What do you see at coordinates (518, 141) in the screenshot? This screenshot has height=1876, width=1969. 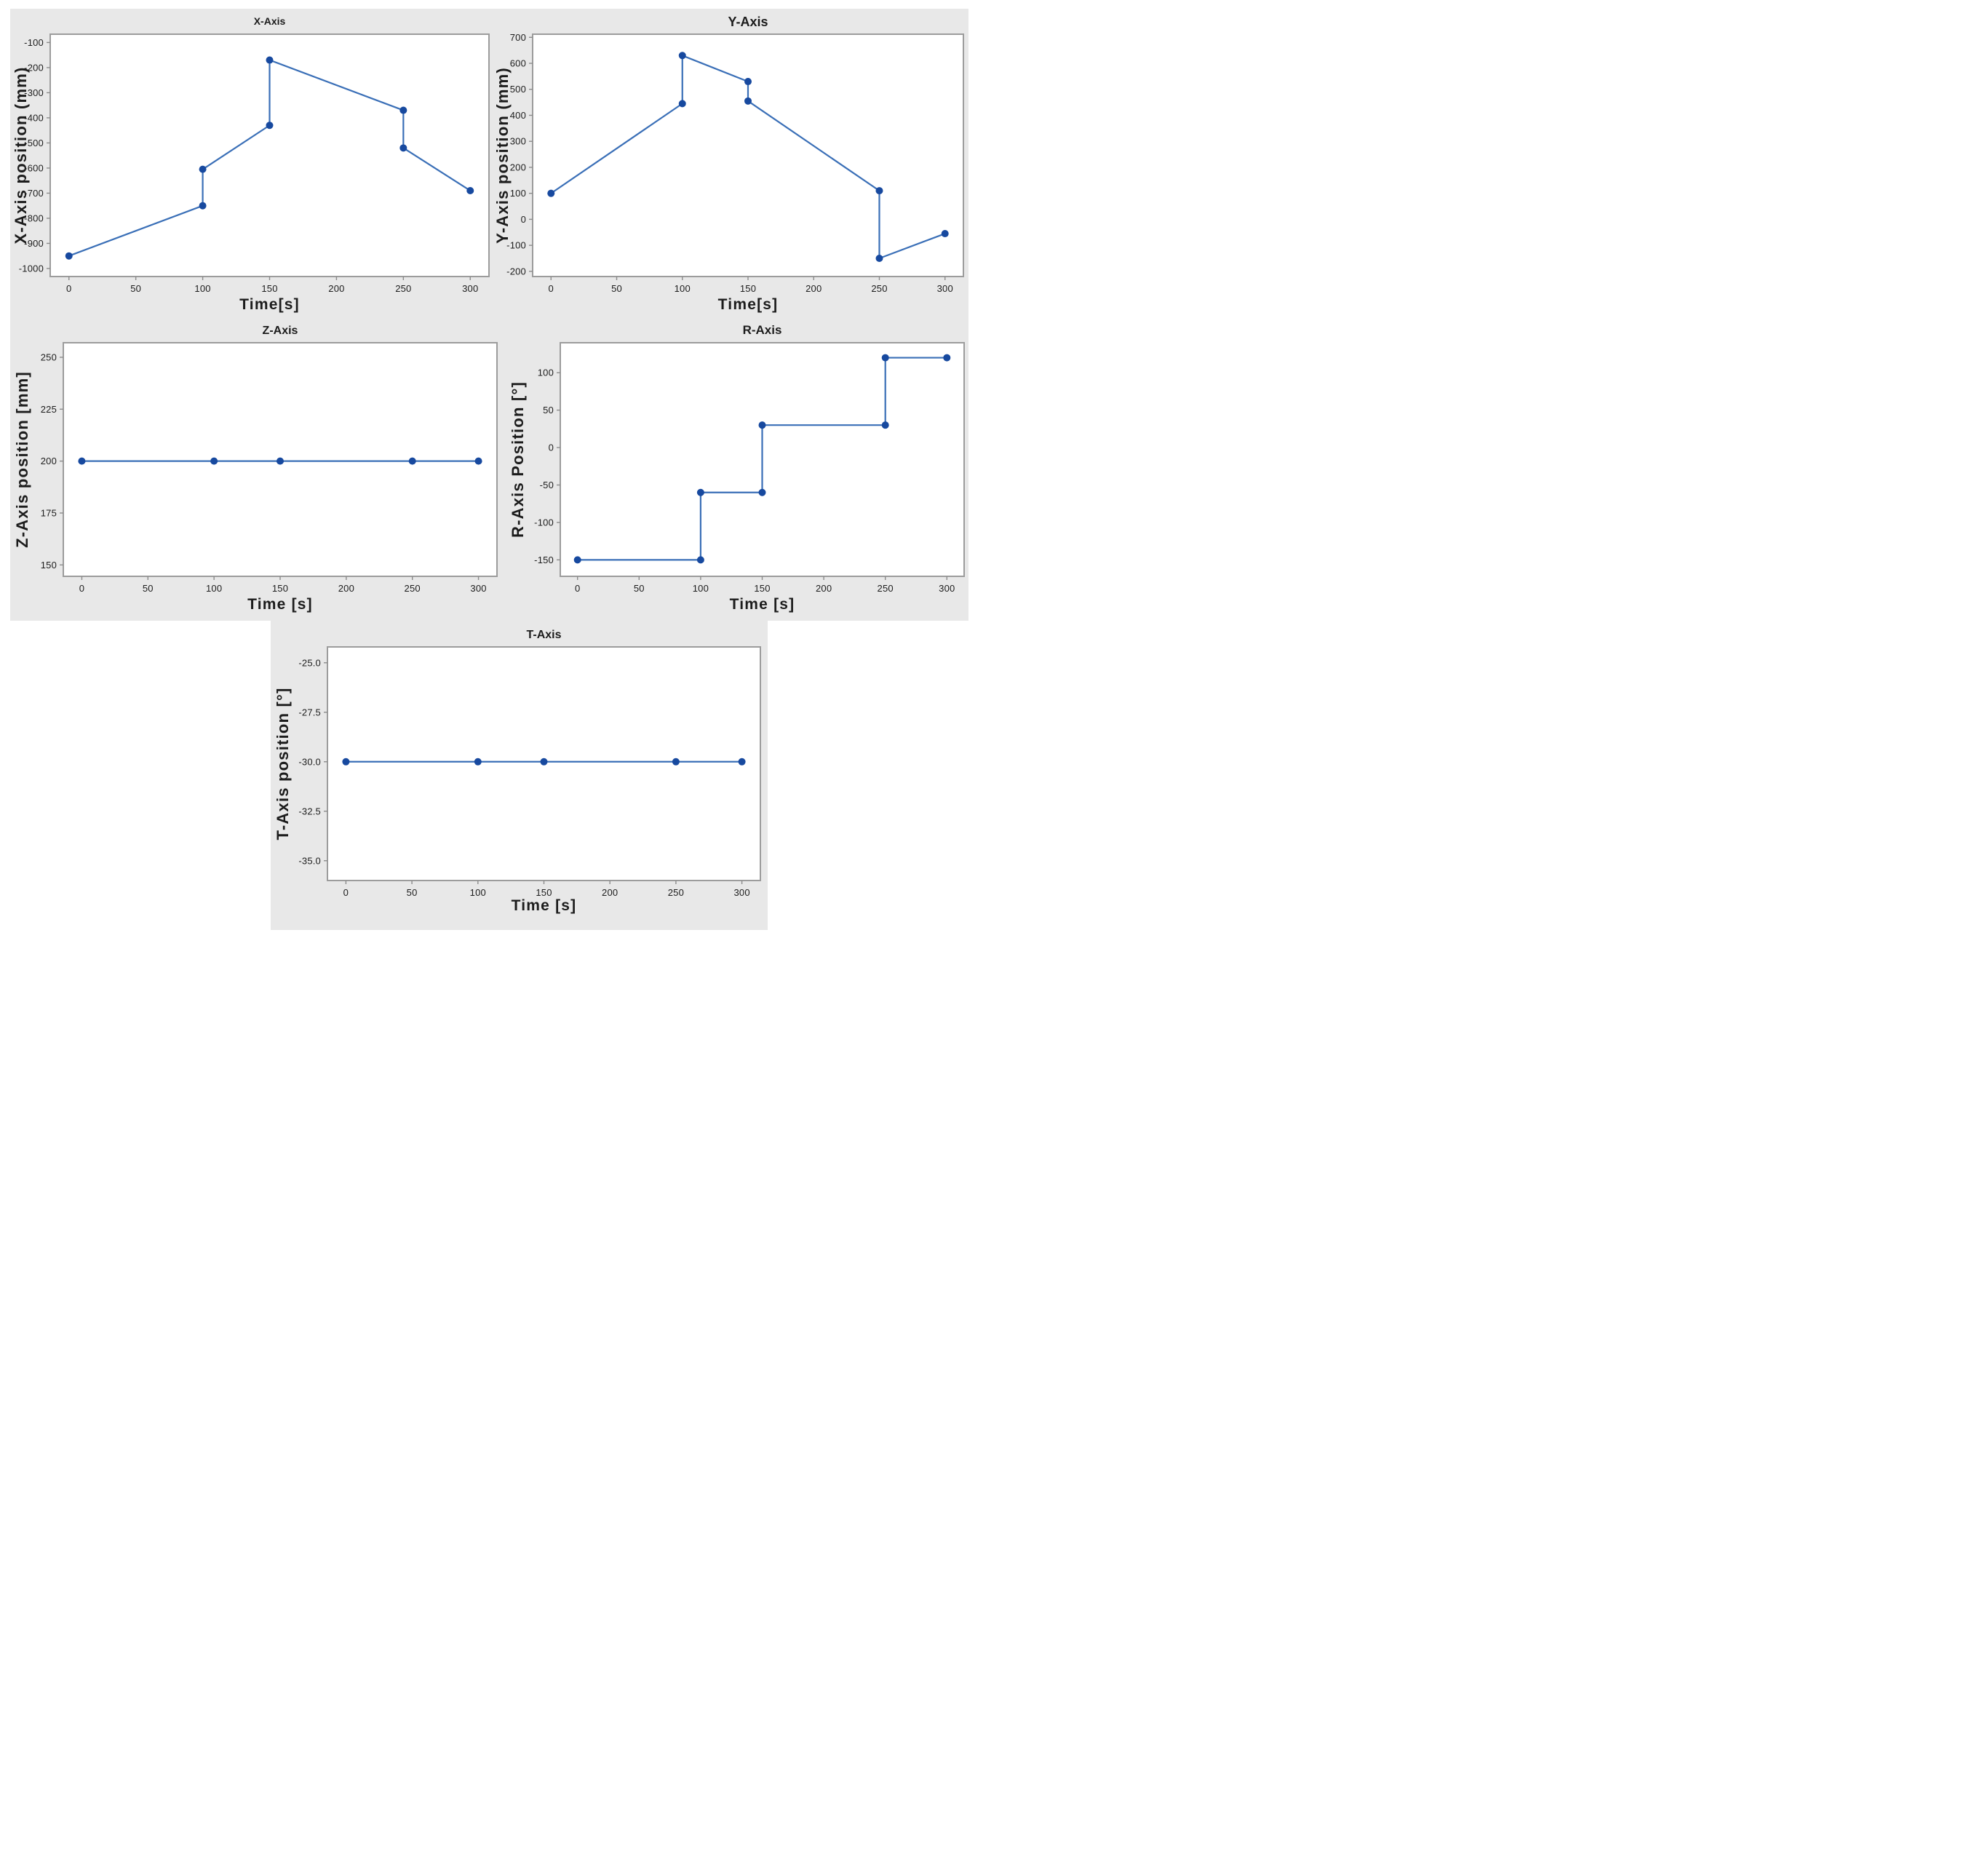 I see `y-tick-label: 300` at bounding box center [518, 141].